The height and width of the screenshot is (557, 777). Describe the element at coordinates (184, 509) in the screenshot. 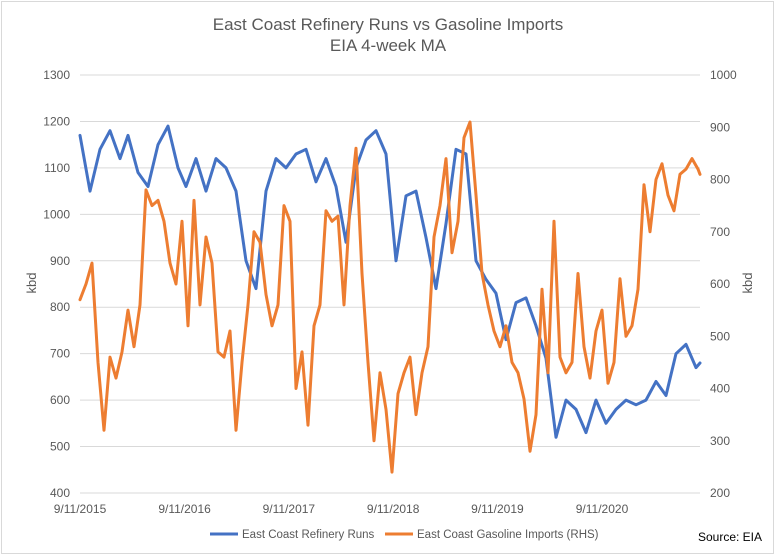

I see `x-tick-label: 9/11/2016` at that location.